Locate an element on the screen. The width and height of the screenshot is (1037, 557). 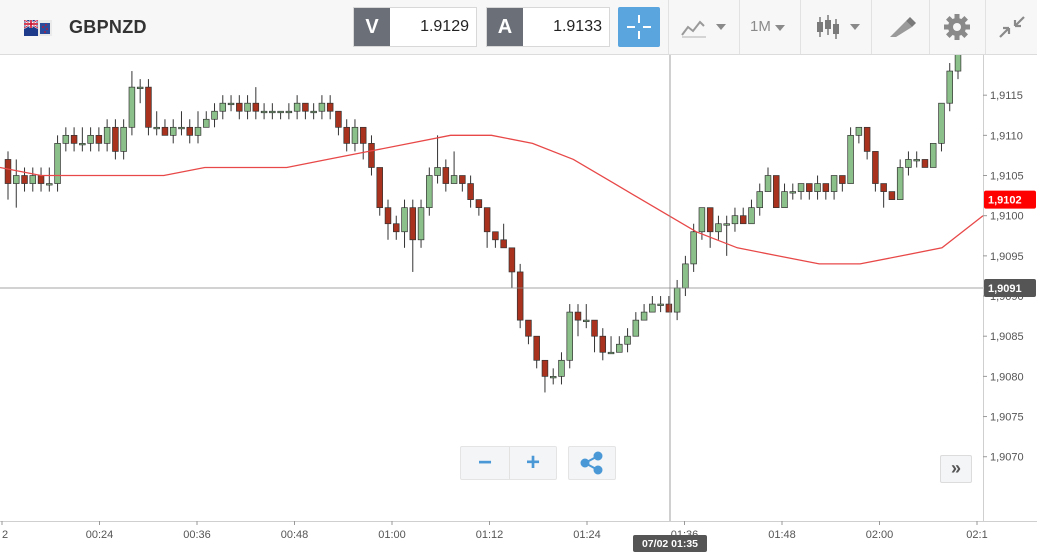
settings-button is located at coordinates (957, 27).